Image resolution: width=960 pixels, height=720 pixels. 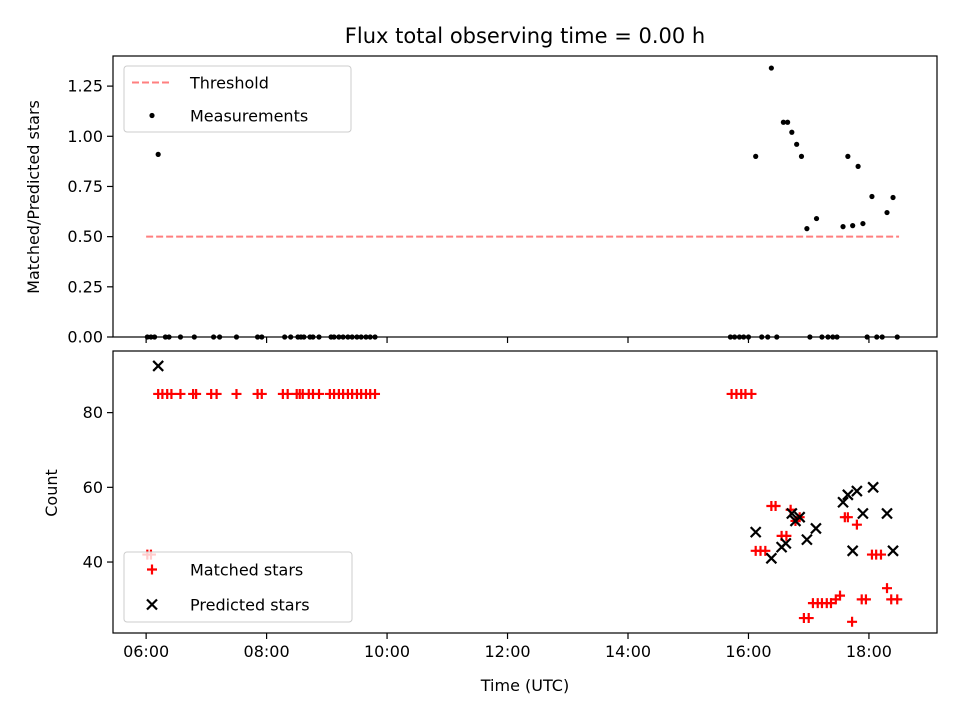 I want to click on bottom-x-tick-label: 06:00, so click(x=146, y=651).